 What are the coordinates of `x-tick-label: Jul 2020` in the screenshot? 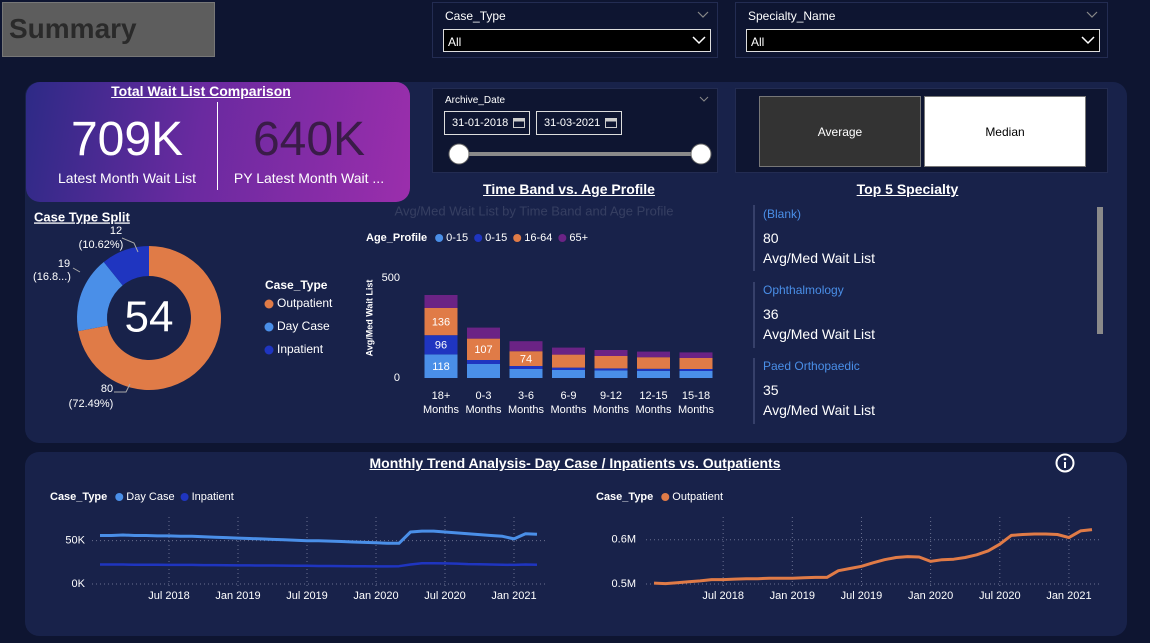 It's located at (445, 596).